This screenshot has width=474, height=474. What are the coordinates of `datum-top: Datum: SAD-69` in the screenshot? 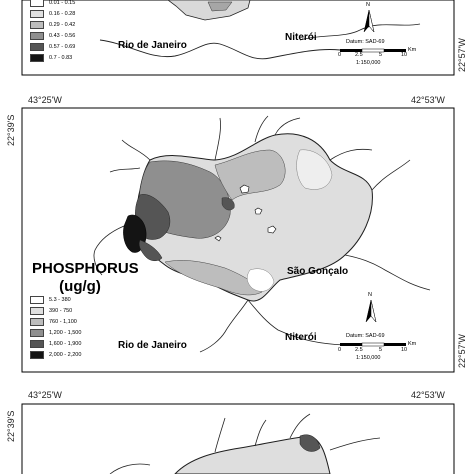 It's located at (365, 42).